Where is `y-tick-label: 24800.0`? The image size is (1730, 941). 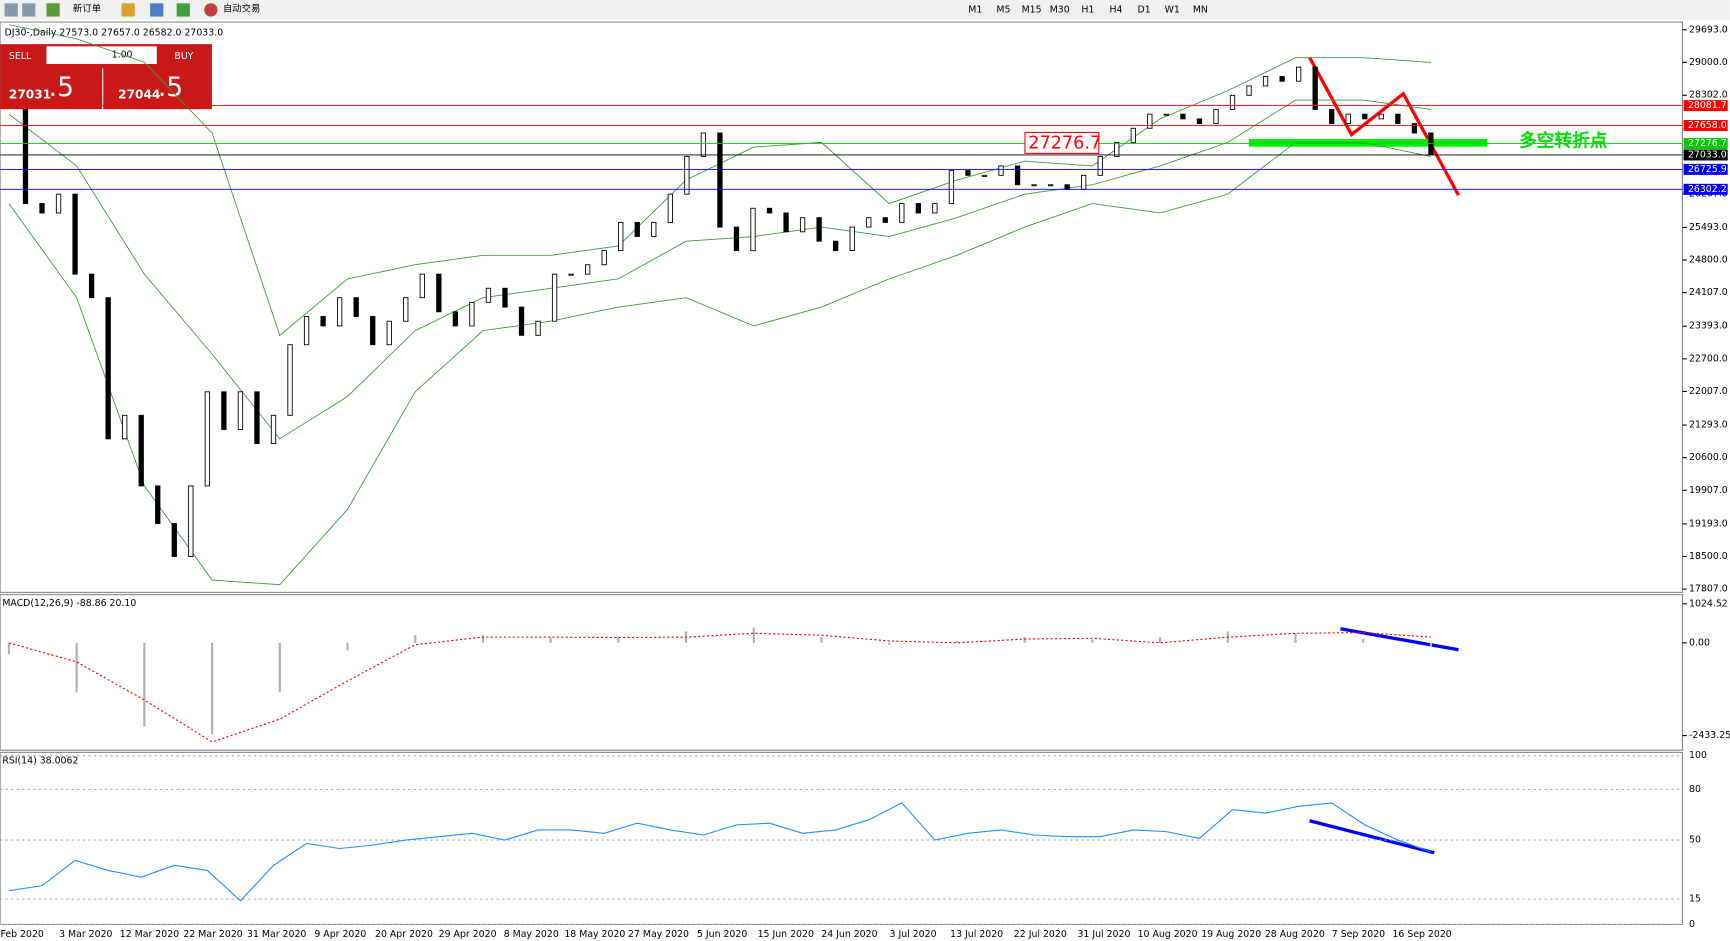
y-tick-label: 24800.0 is located at coordinates (1708, 260).